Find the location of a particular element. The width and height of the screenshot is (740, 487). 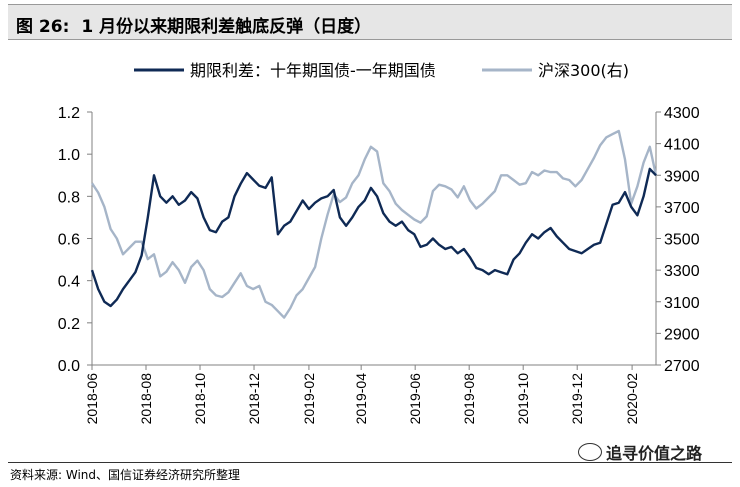

wechat-icon is located at coordinates (590, 452).